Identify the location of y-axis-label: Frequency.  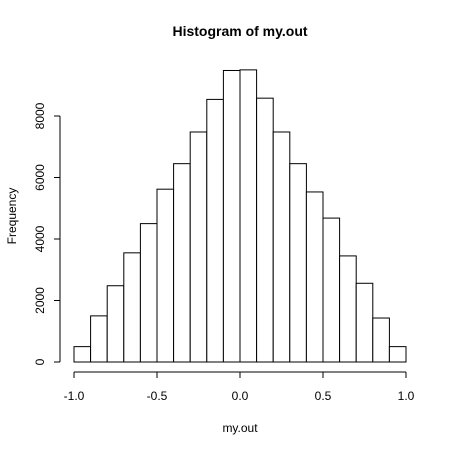
(12, 216).